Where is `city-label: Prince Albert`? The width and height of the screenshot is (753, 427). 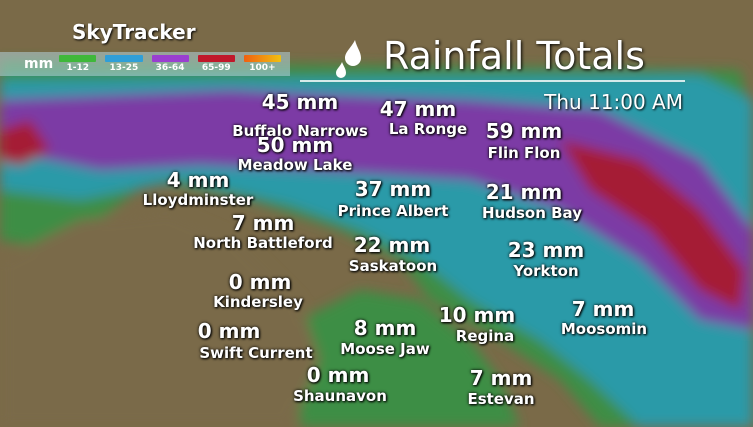 city-label: Prince Albert is located at coordinates (393, 211).